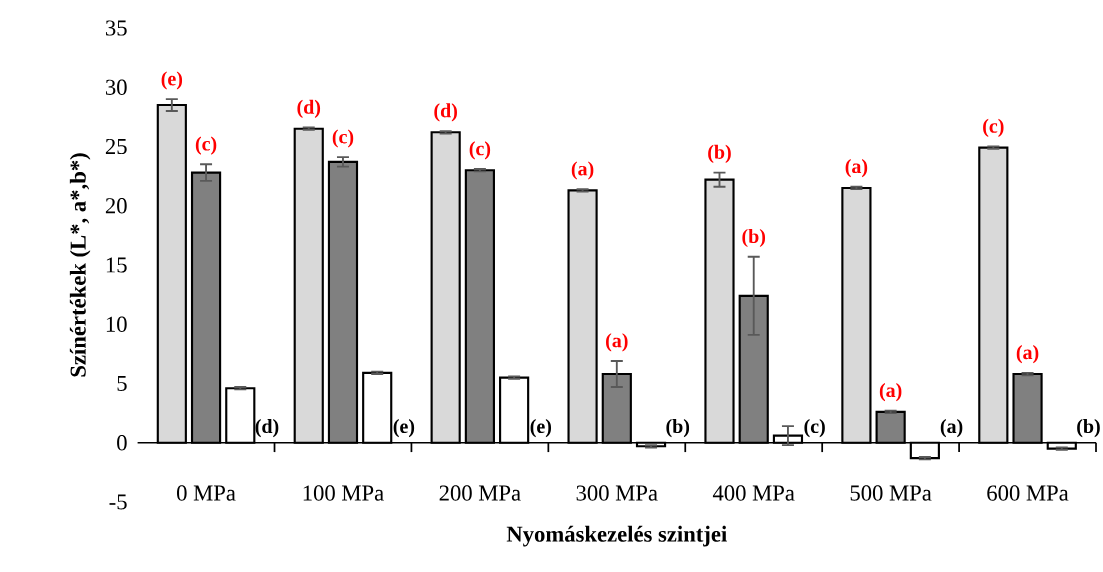 The height and width of the screenshot is (572, 1103). What do you see at coordinates (116, 265) in the screenshot?
I see `y-tick-label: 15` at bounding box center [116, 265].